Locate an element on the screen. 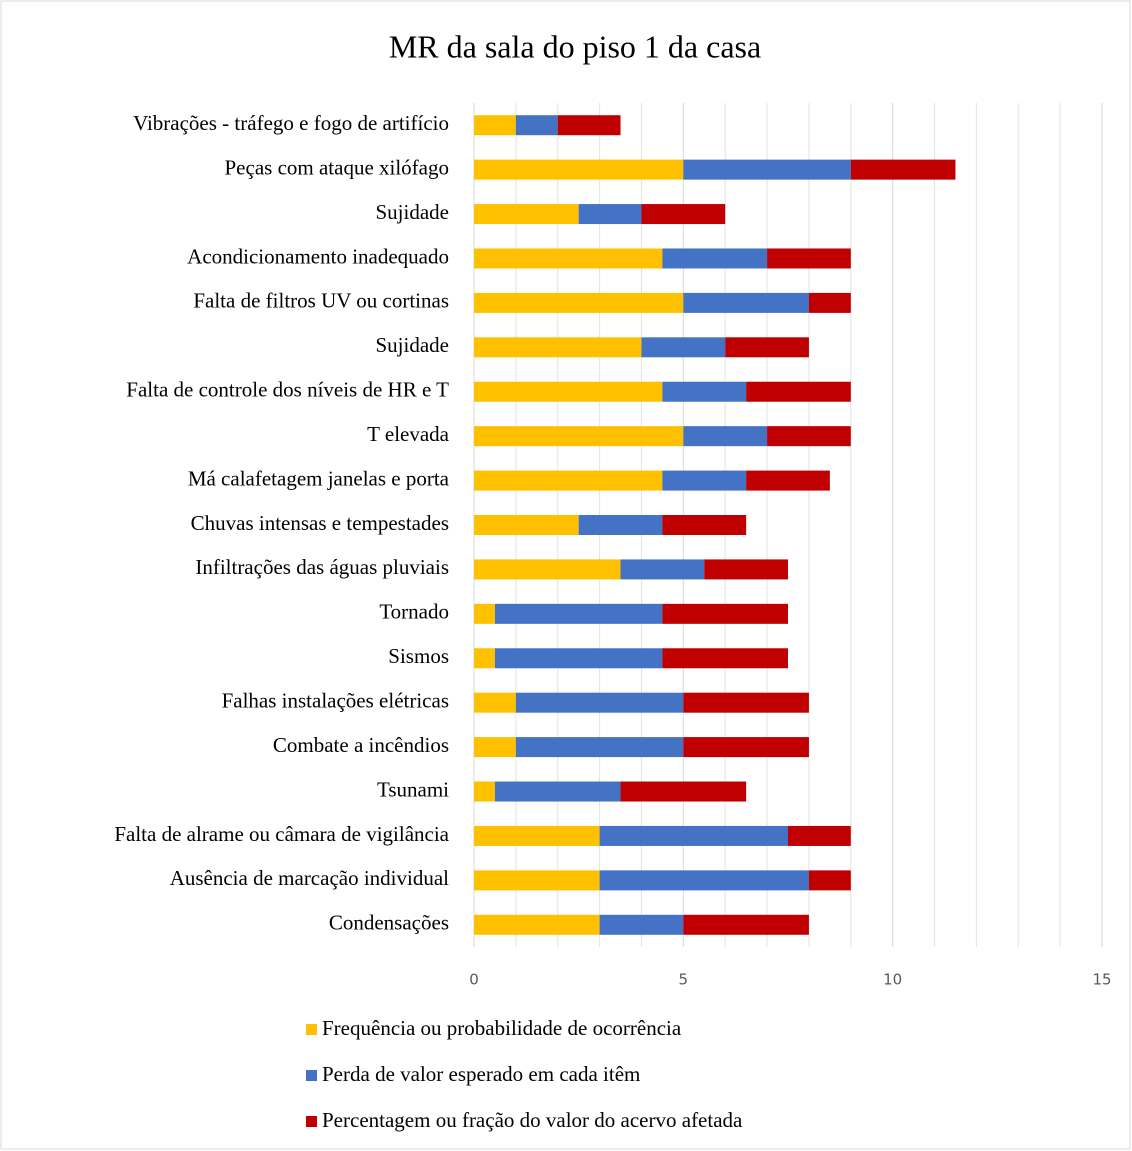 The height and width of the screenshot is (1151, 1132). y-tick-label: Tornado is located at coordinates (414, 612).